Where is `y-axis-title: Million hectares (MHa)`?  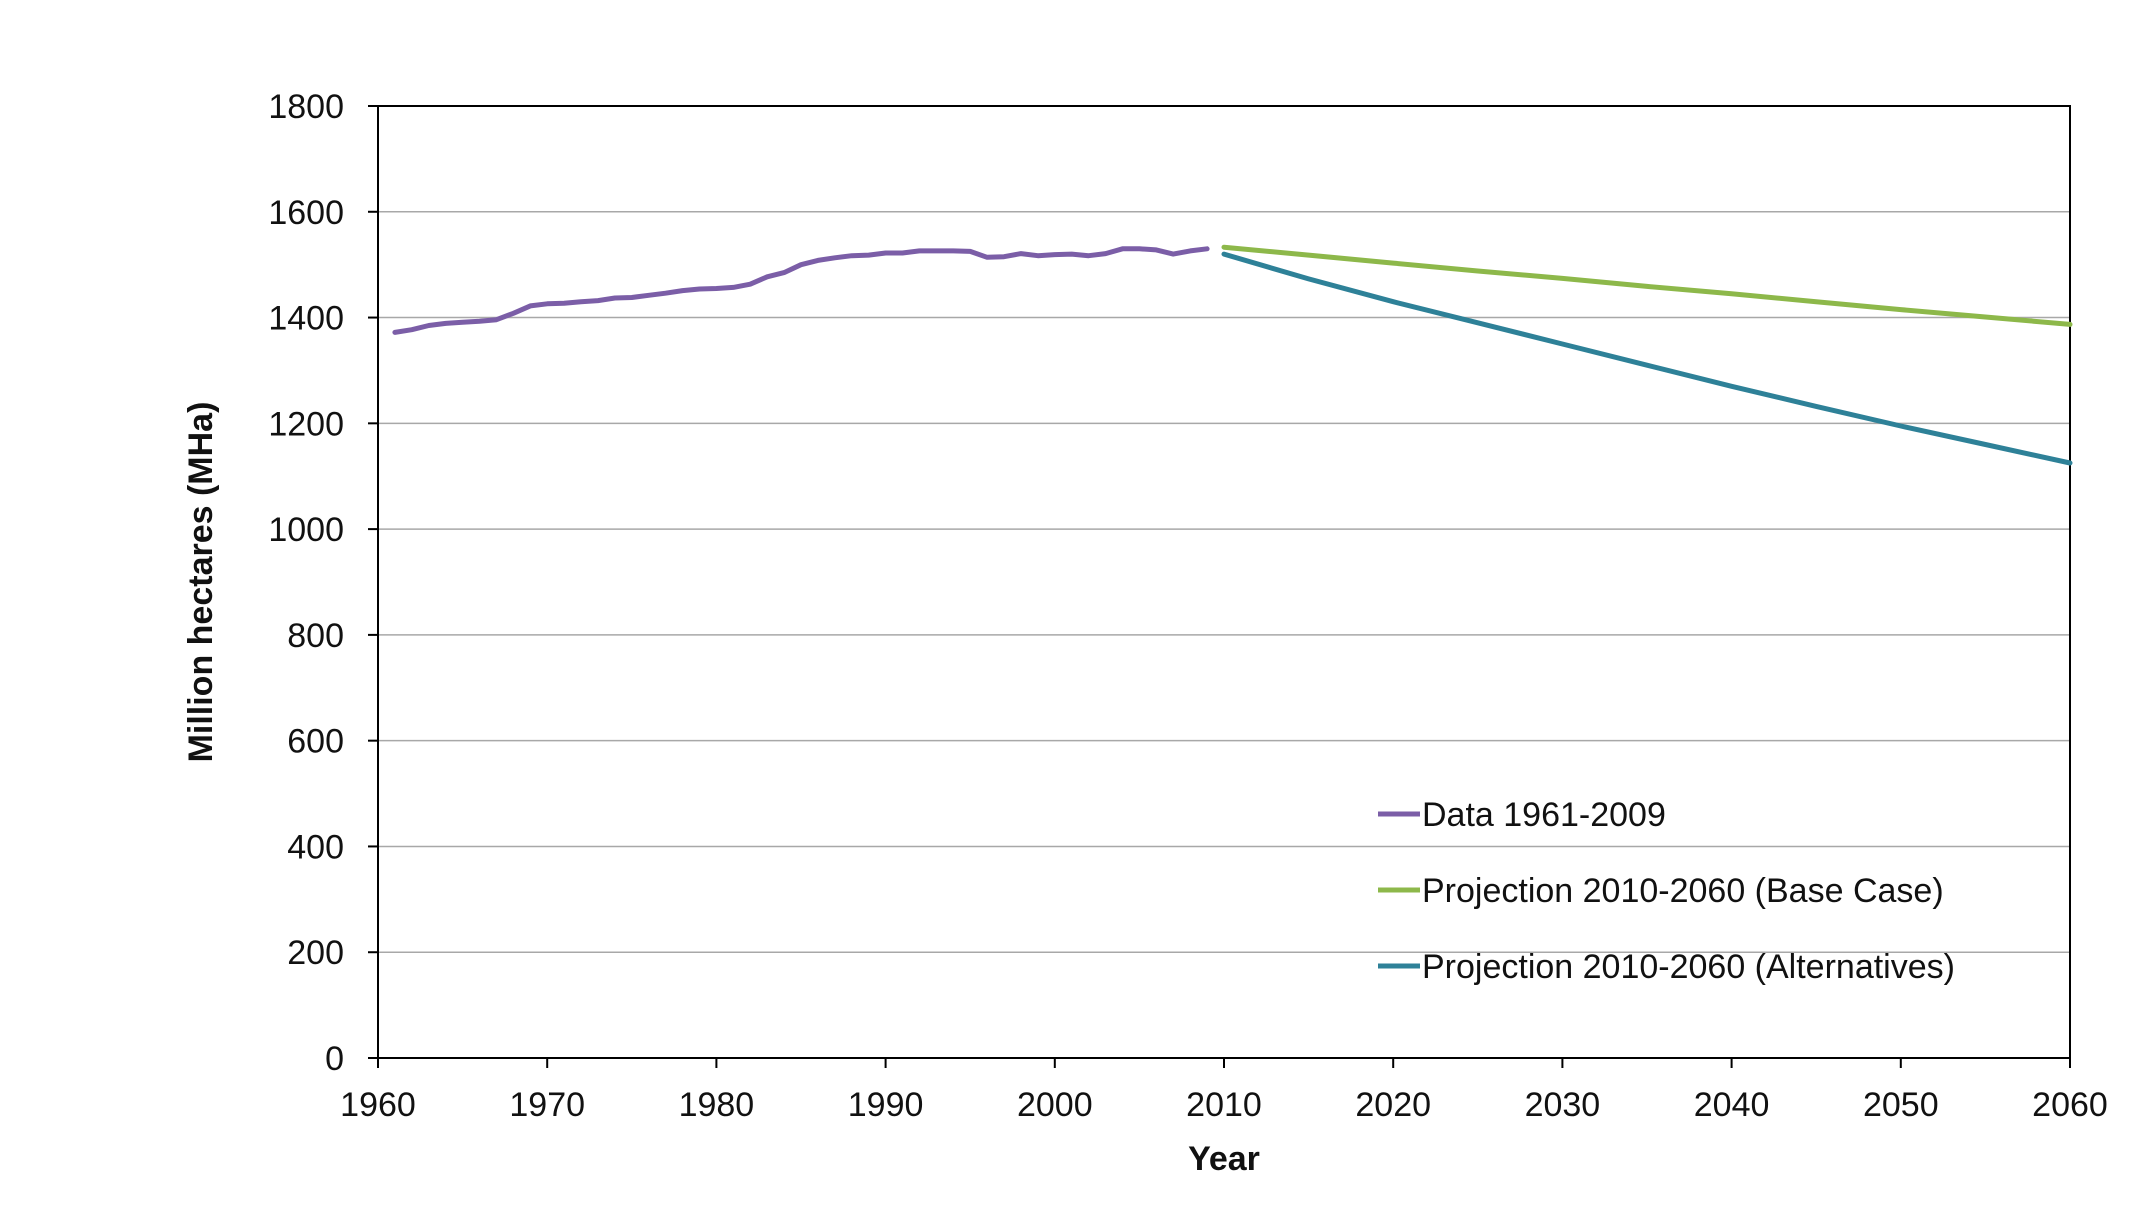
y-axis-title: Million hectares (MHa) is located at coordinates (201, 582).